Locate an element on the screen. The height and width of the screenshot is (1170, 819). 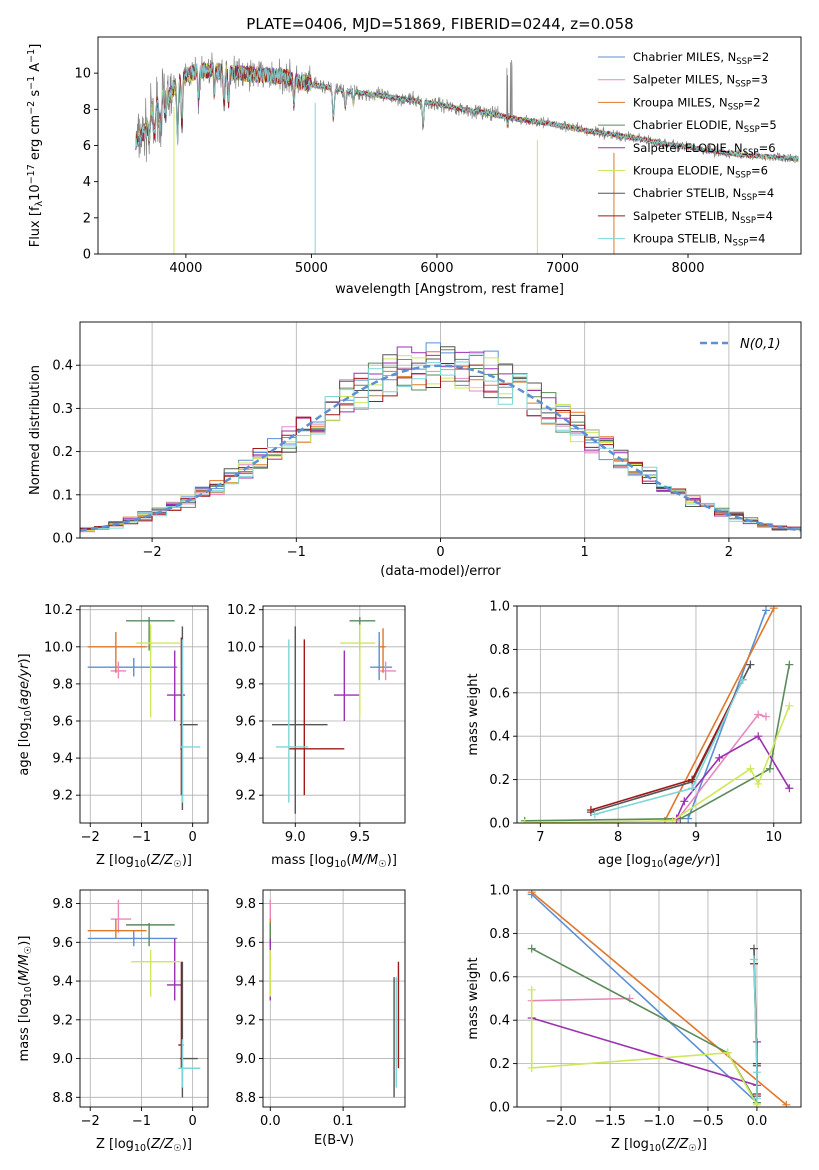
x-axis-label-rendered: age [log10(age/yr)] is located at coordinates (659, 861).